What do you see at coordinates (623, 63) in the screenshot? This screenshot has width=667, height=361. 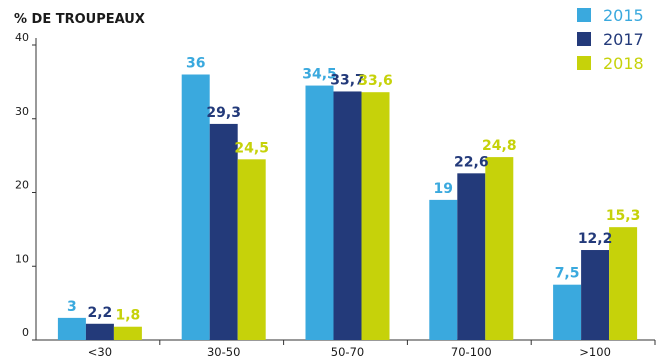 I see `legend-label: 2018` at bounding box center [623, 63].